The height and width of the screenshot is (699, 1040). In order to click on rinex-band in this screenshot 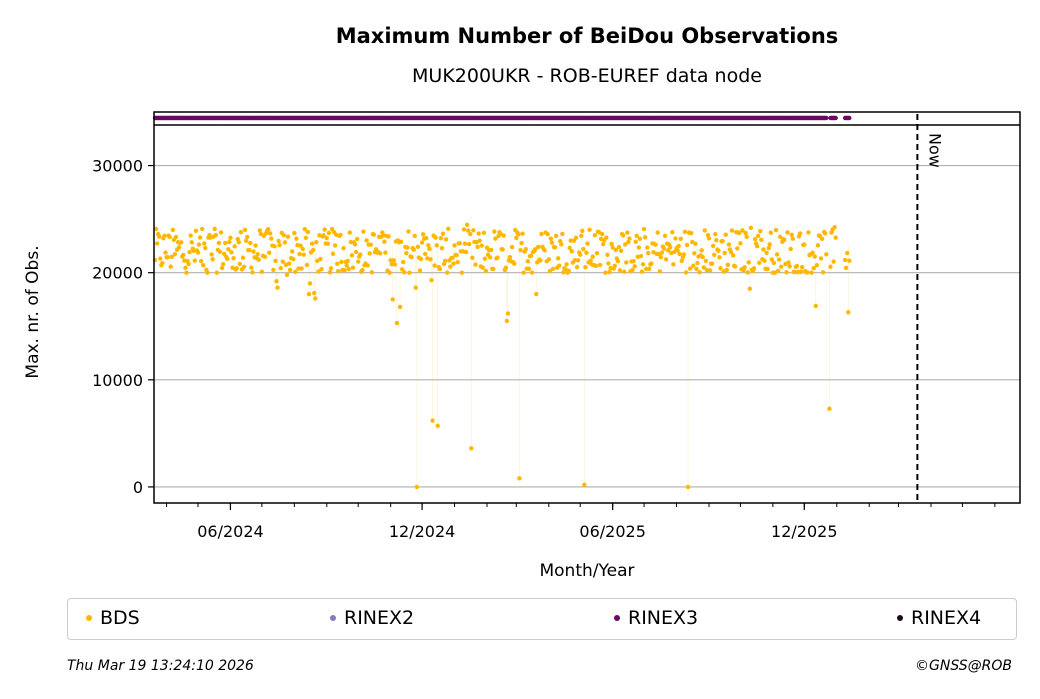, I will do `click(502, 118)`.